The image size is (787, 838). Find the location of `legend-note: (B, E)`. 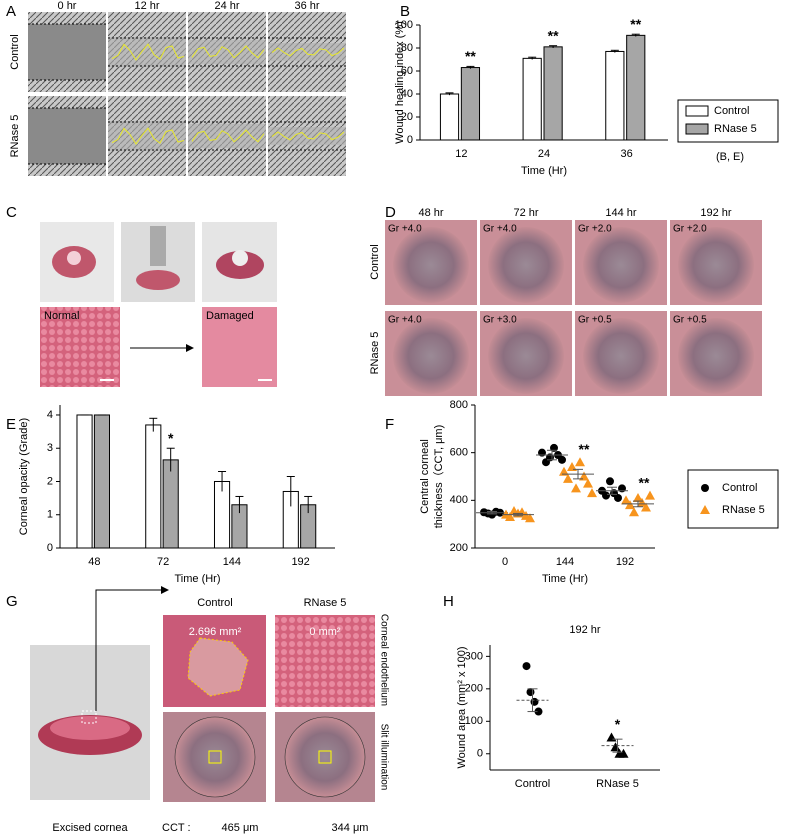

legend-note: (B, E) is located at coordinates (730, 157).